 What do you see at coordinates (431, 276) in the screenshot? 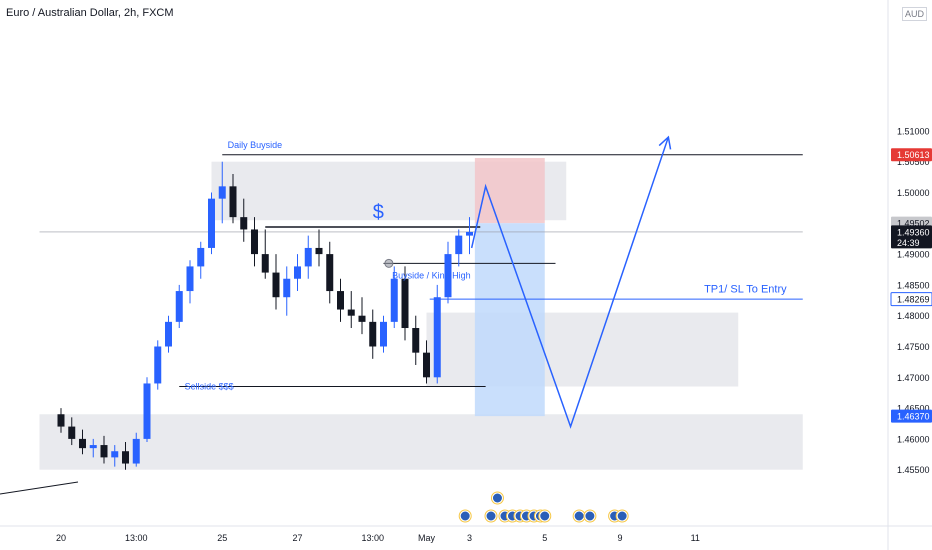
I see `annotation-label: Buyside / King High` at bounding box center [431, 276].